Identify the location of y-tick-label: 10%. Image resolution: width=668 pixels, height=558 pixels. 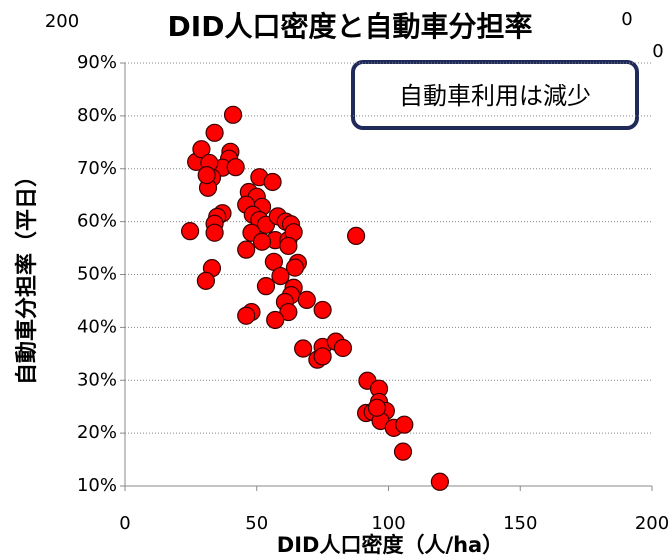
(97, 485).